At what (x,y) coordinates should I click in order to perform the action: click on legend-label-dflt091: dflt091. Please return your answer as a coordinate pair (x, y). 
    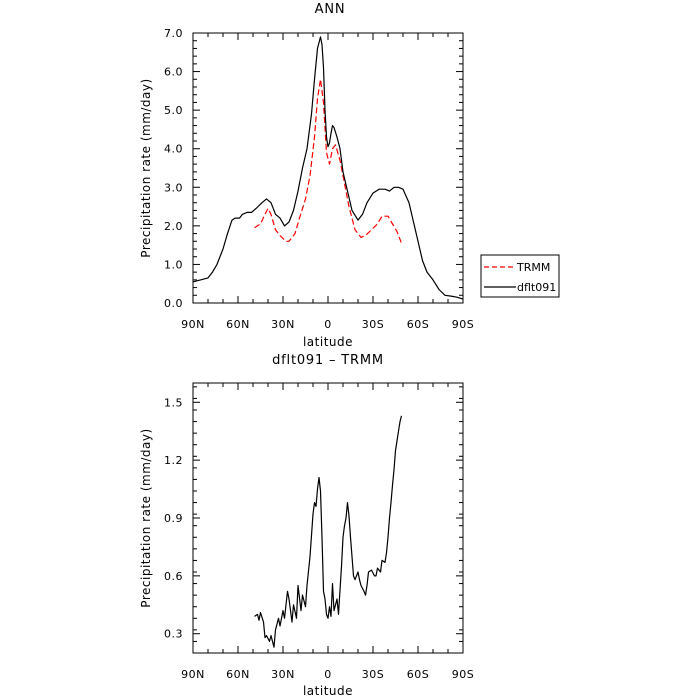
    Looking at the image, I should click on (536, 287).